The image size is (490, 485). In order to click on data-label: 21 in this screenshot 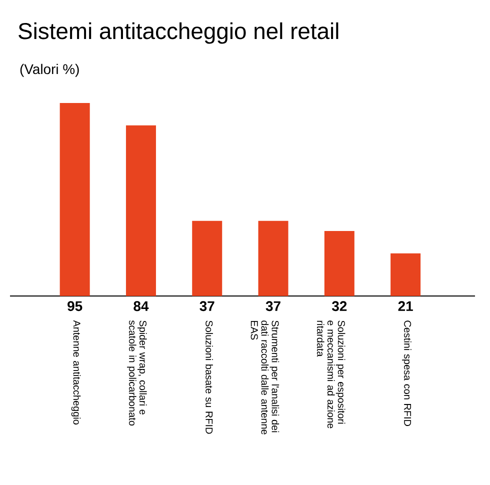, I will do `click(405, 306)`.